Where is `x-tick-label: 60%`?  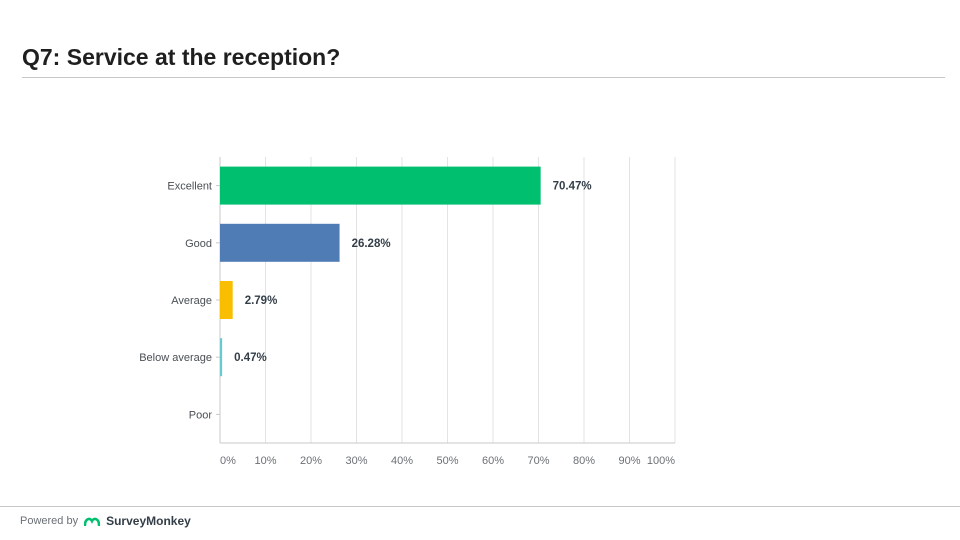 x-tick-label: 60% is located at coordinates (493, 461).